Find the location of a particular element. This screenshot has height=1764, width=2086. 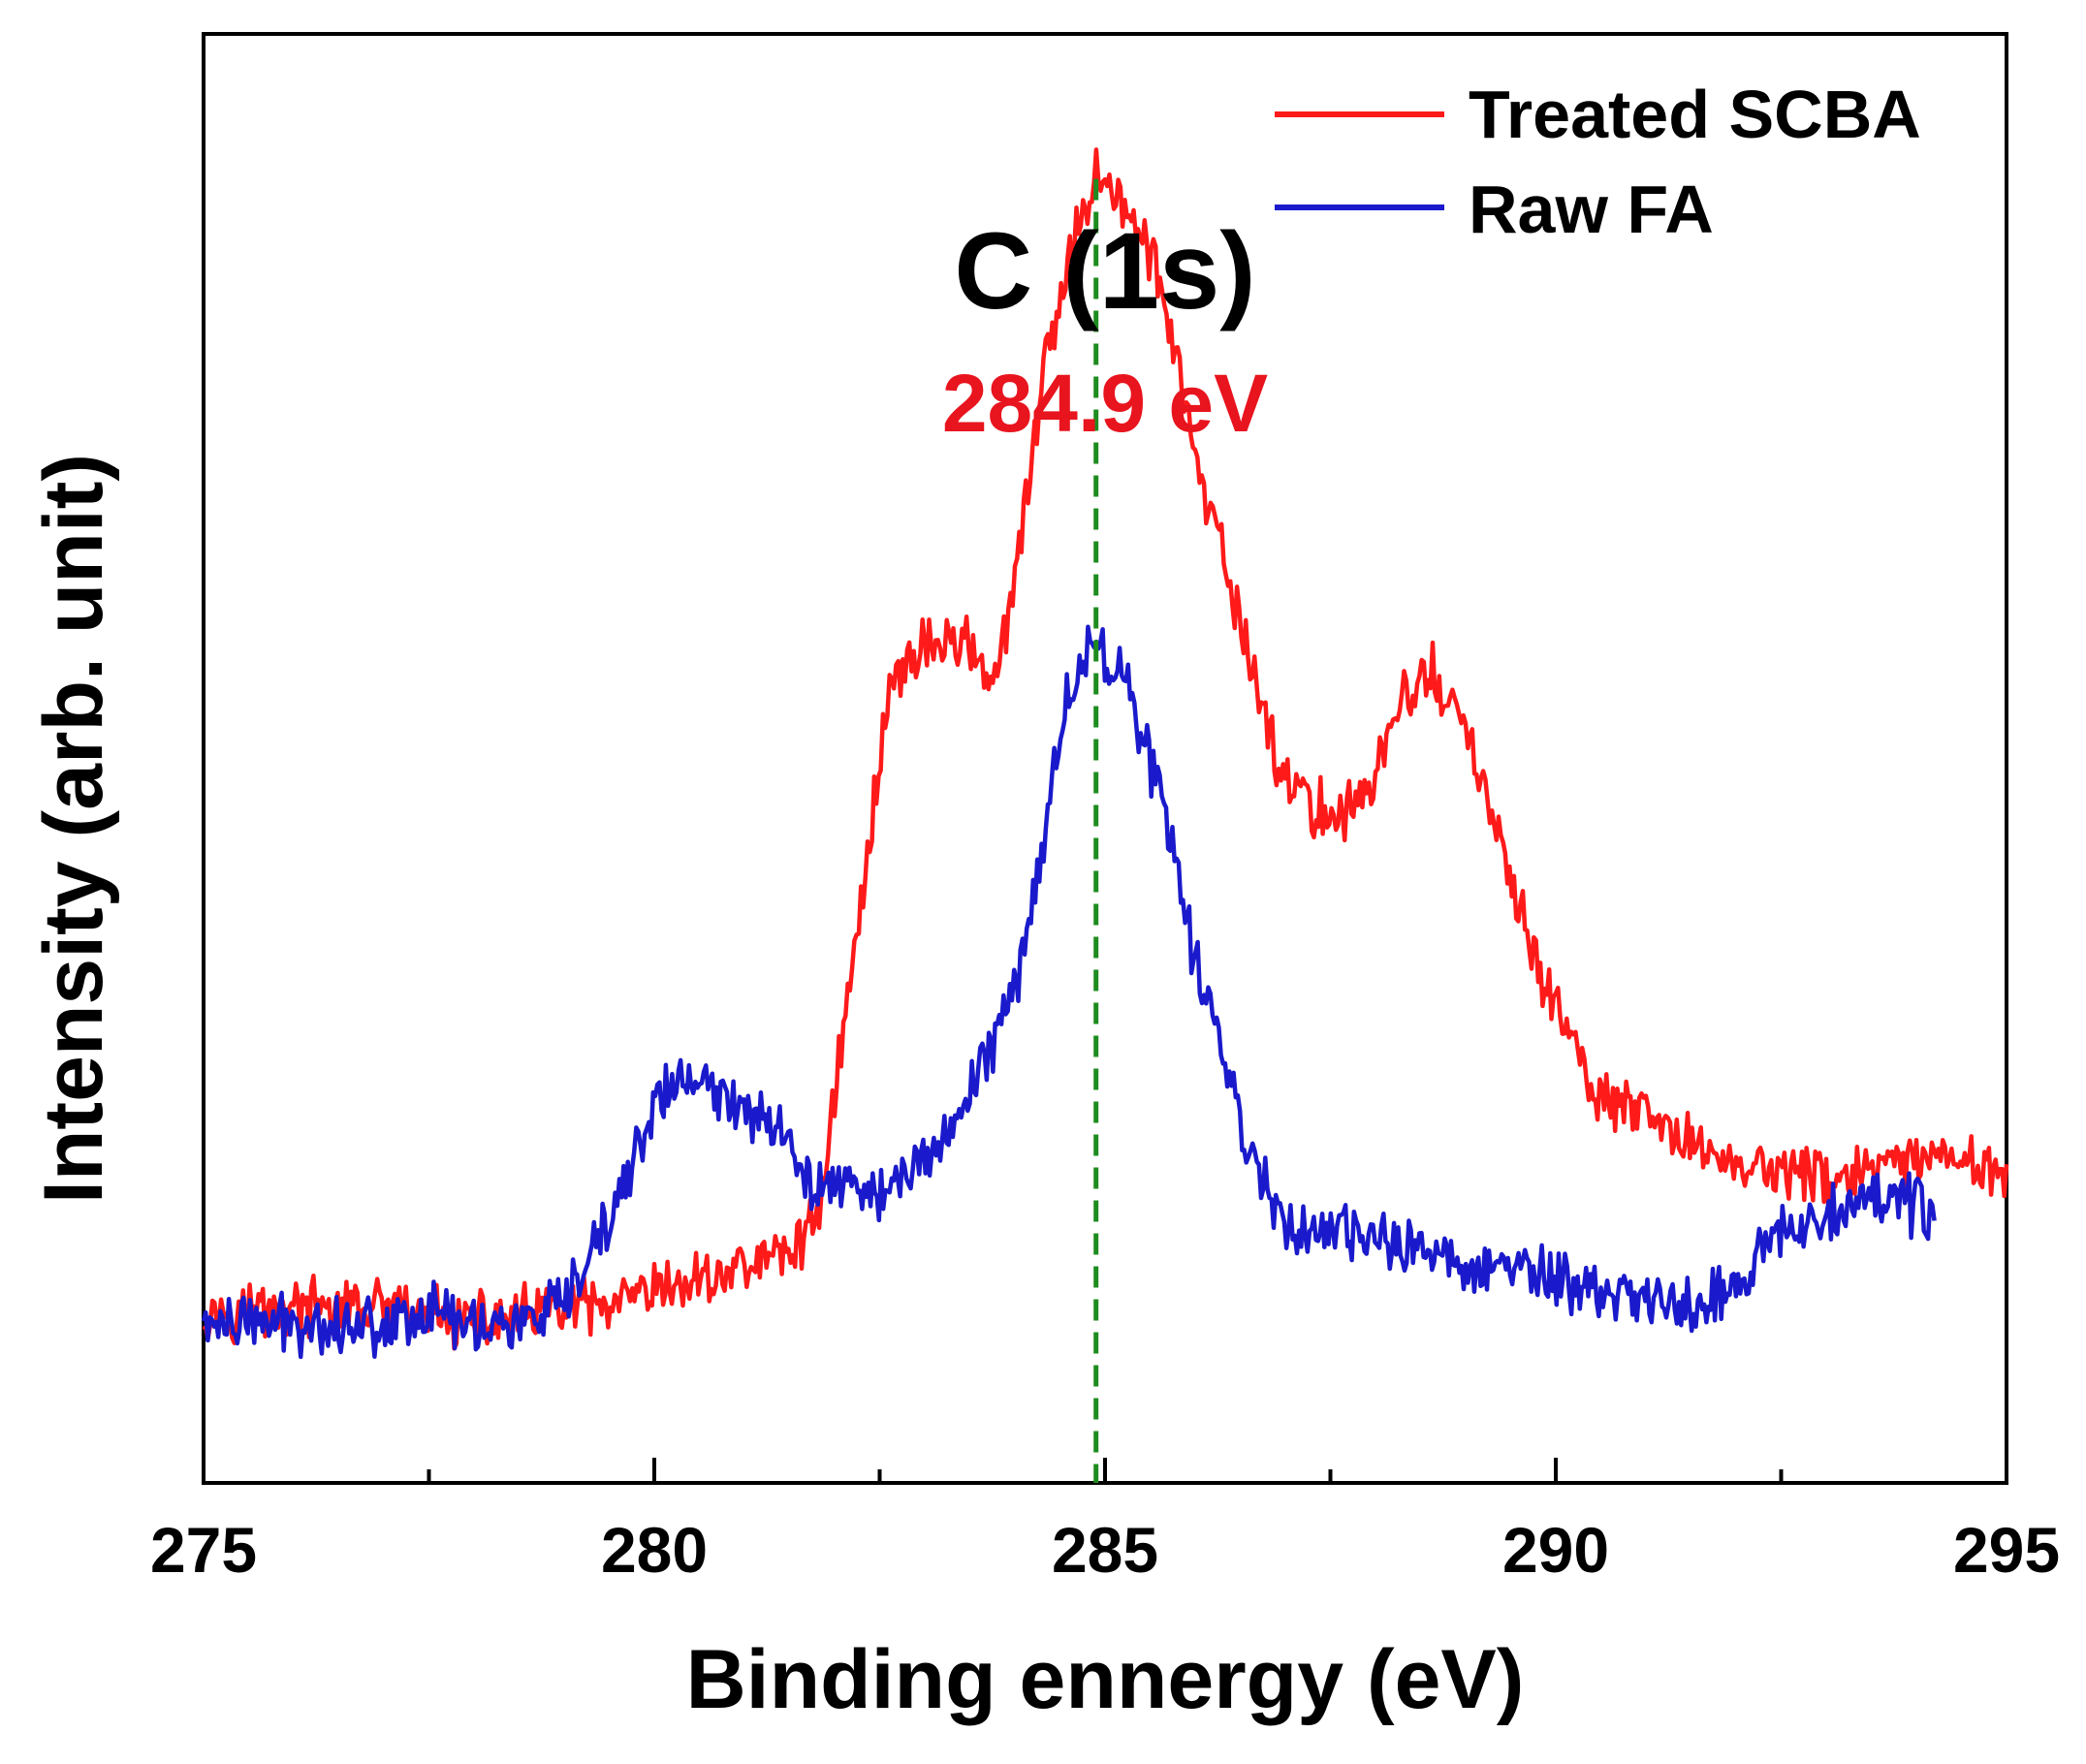

x-axis-title: Binding ennergy (eV) is located at coordinates (1105, 1680).